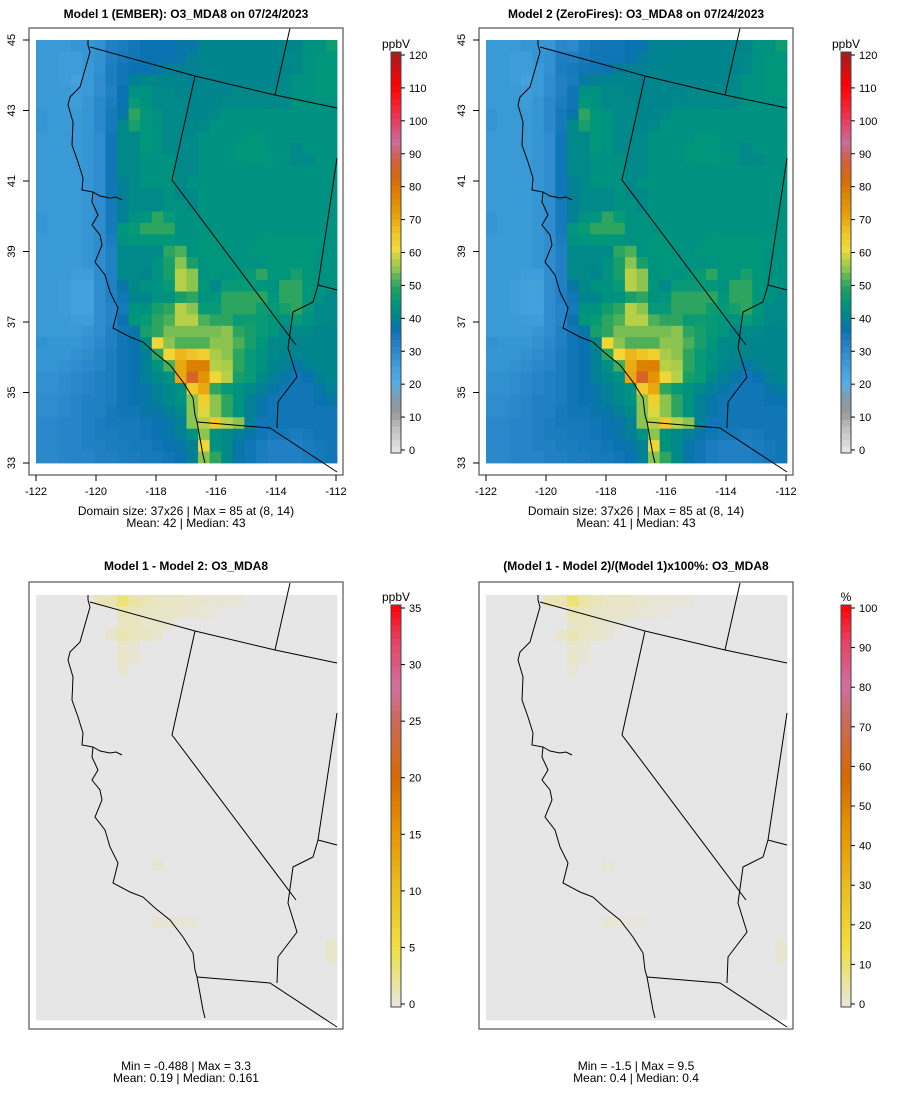 The image size is (900, 1115). Describe the element at coordinates (865, 286) in the screenshot. I see `colorbar-tick-label: 50` at that location.